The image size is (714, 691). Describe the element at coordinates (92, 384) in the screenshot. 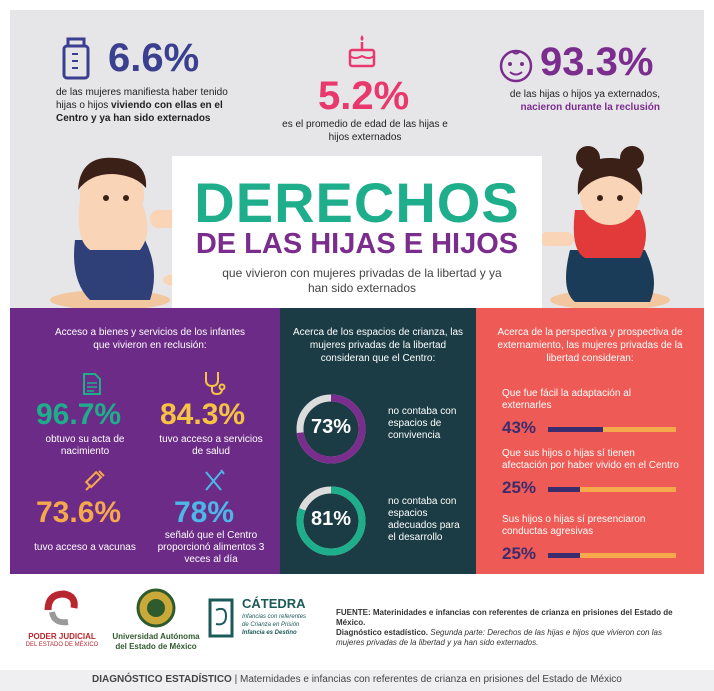

I see `document-icon` at that location.